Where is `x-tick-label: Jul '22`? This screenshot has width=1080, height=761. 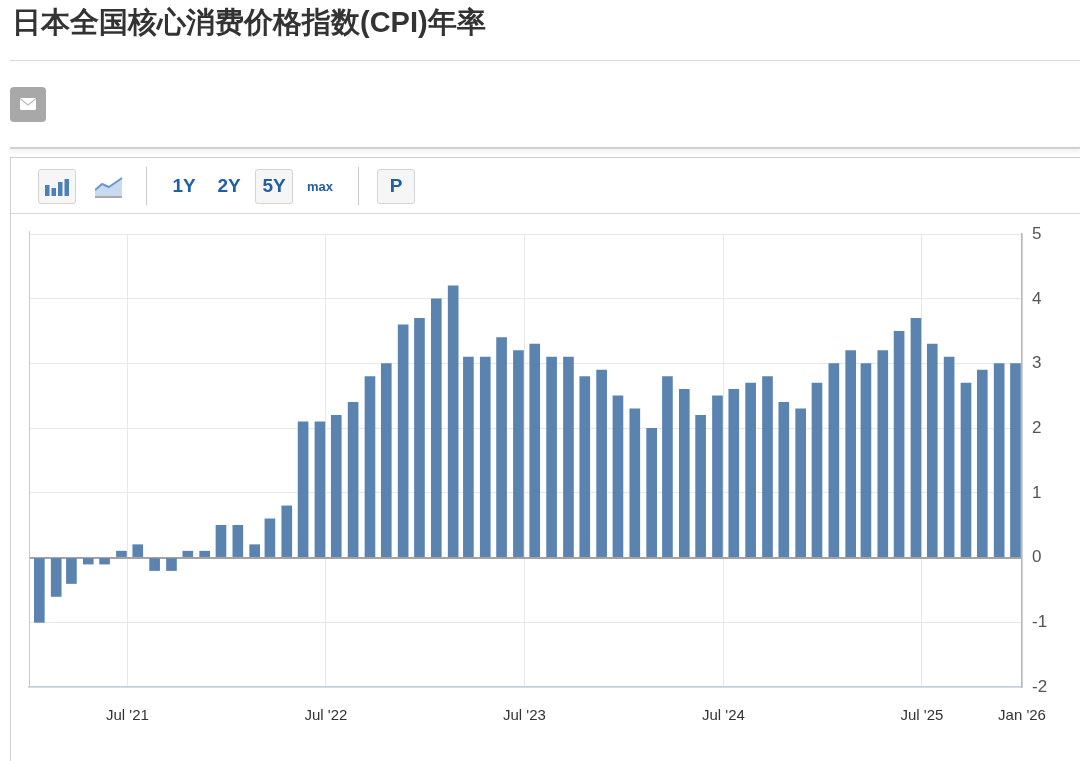 x-tick-label: Jul '22 is located at coordinates (326, 715).